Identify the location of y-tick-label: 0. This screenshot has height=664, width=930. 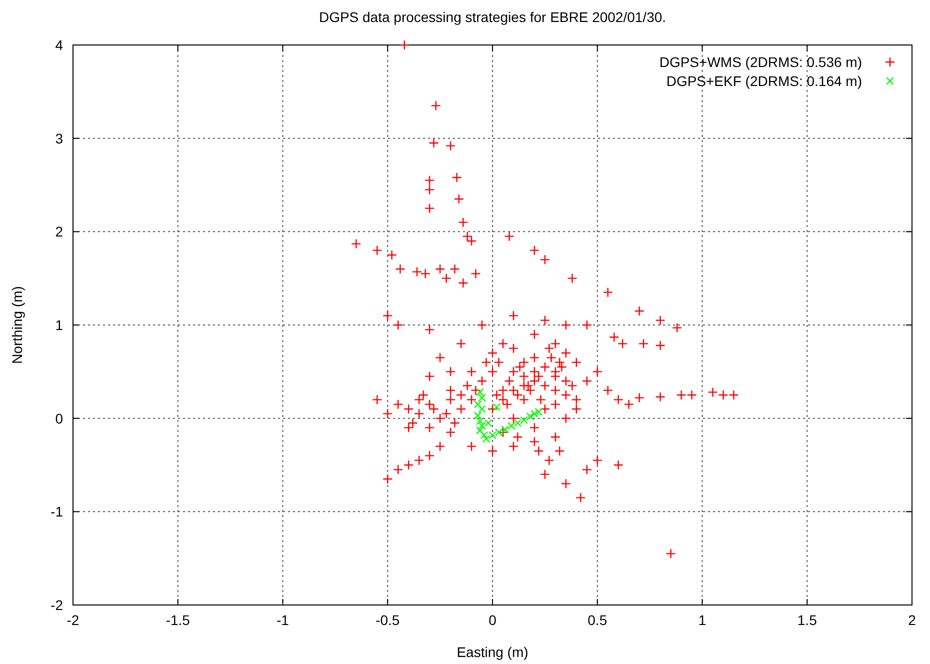
(59, 418).